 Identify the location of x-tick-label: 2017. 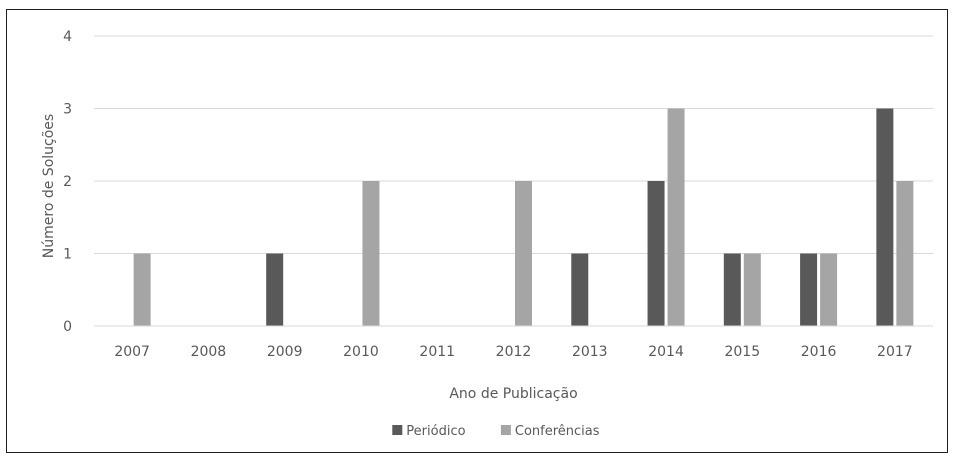
(895, 352).